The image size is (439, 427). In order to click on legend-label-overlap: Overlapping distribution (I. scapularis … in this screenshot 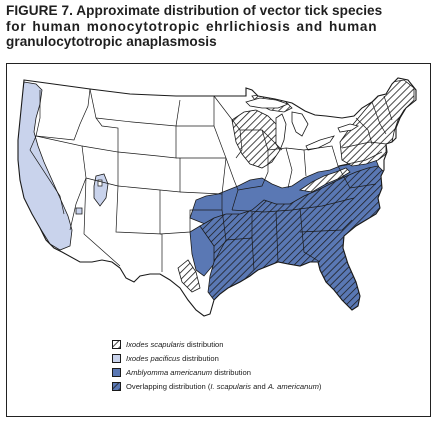, I will do `click(224, 386)`.